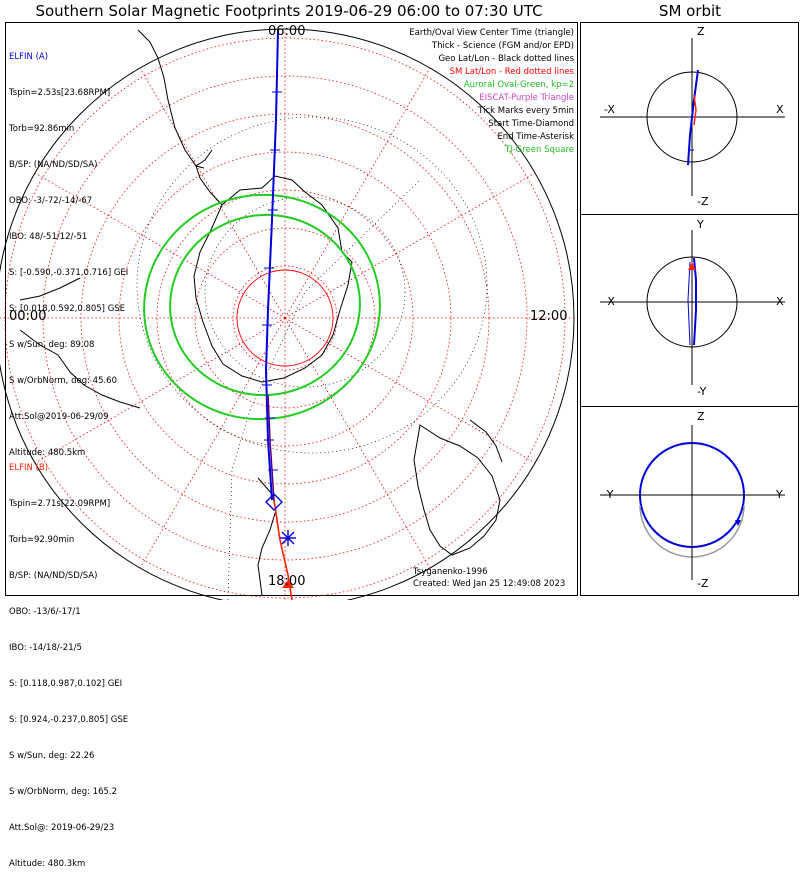 Image resolution: width=800 pixels, height=882 pixels. Describe the element at coordinates (239, 504) in the screenshot. I see `geo-lon-line` at that location.